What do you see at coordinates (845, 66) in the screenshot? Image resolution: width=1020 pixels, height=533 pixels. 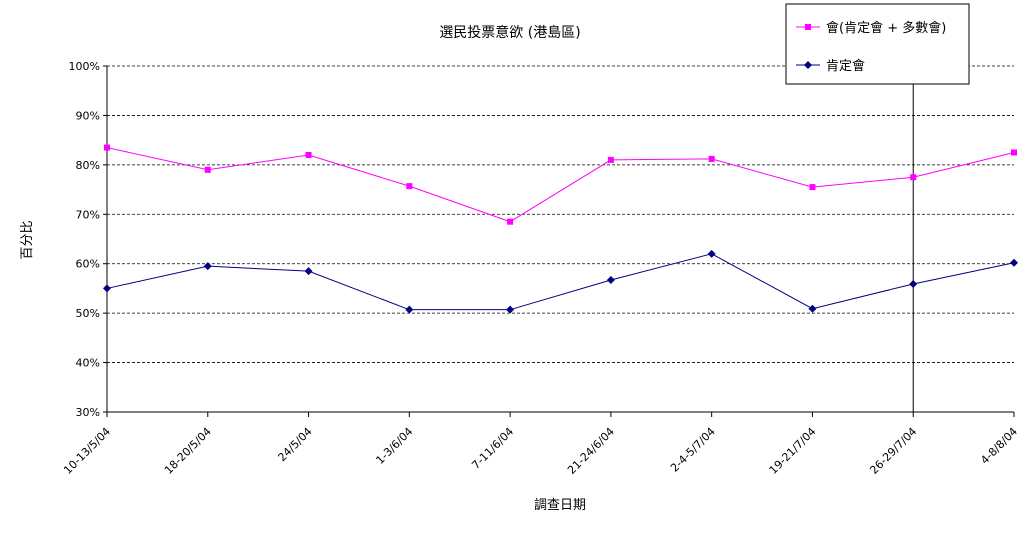 I see `legend-label-series-2: 肯定會` at bounding box center [845, 66].